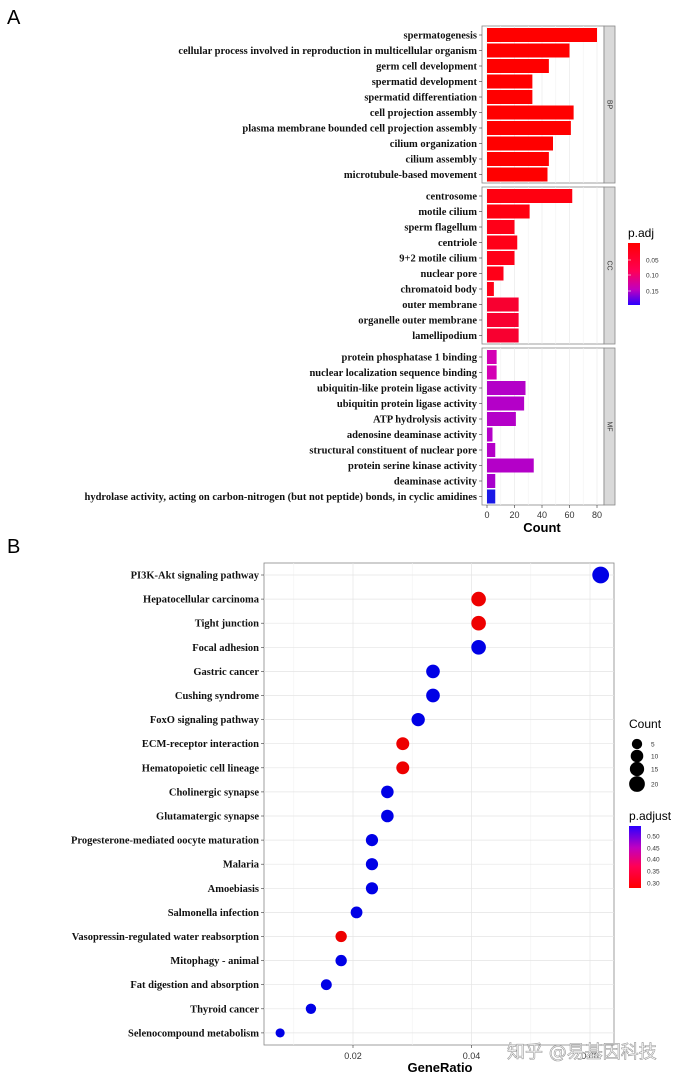  Describe the element at coordinates (438, 259) in the screenshot. I see `category-label: 9+2 motile cilium` at that location.